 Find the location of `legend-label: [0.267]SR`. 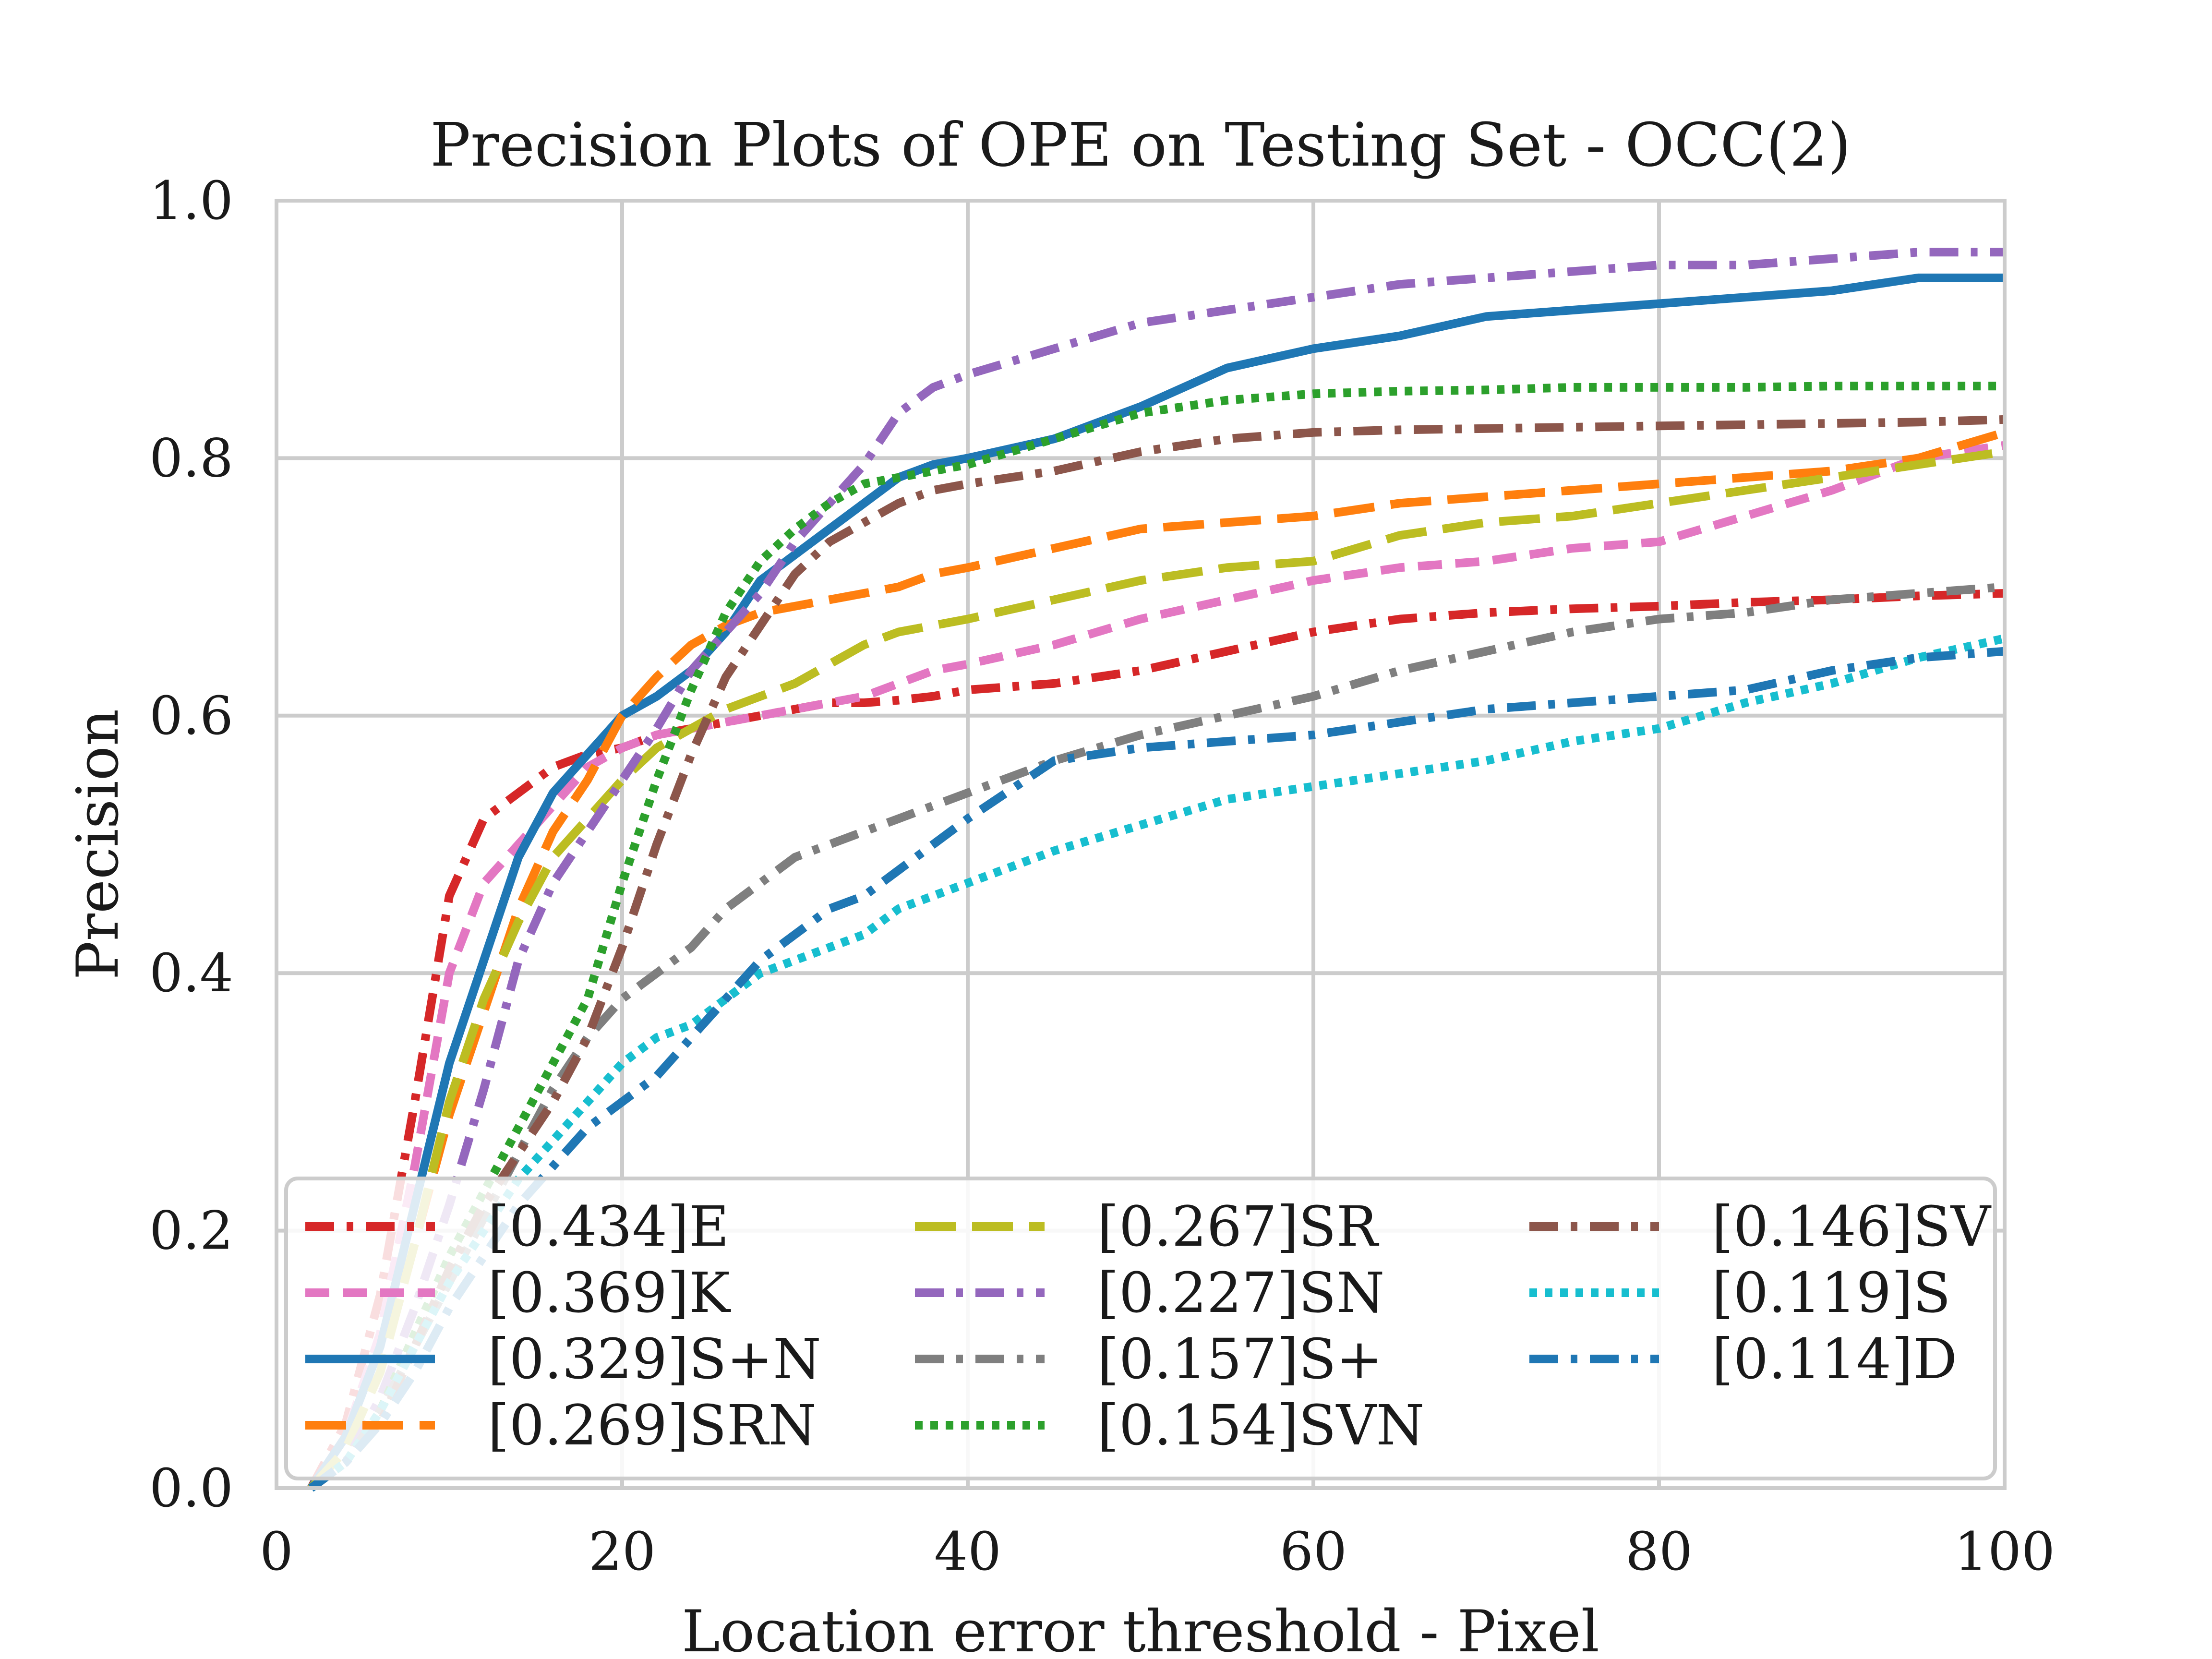

legend-label: [0.267]SR is located at coordinates (1238, 1227).